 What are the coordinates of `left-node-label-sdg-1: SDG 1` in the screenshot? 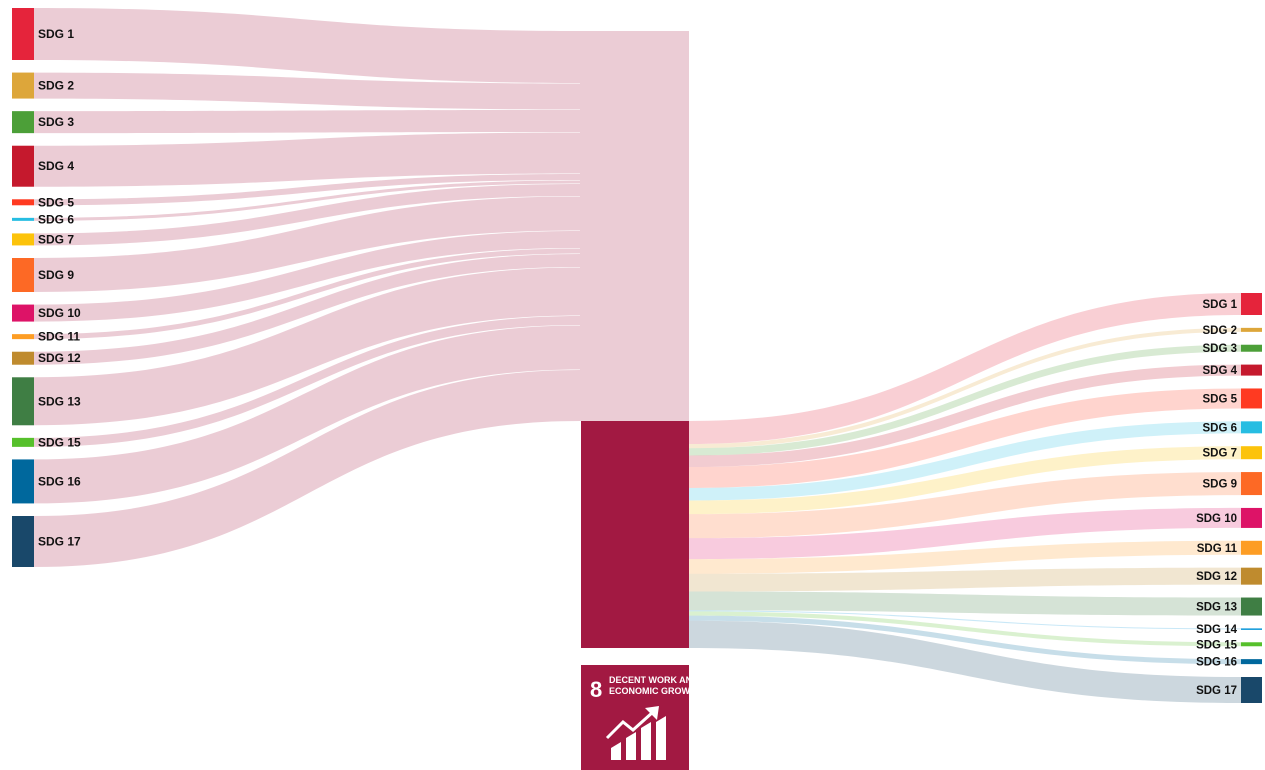 It's located at (56, 34).